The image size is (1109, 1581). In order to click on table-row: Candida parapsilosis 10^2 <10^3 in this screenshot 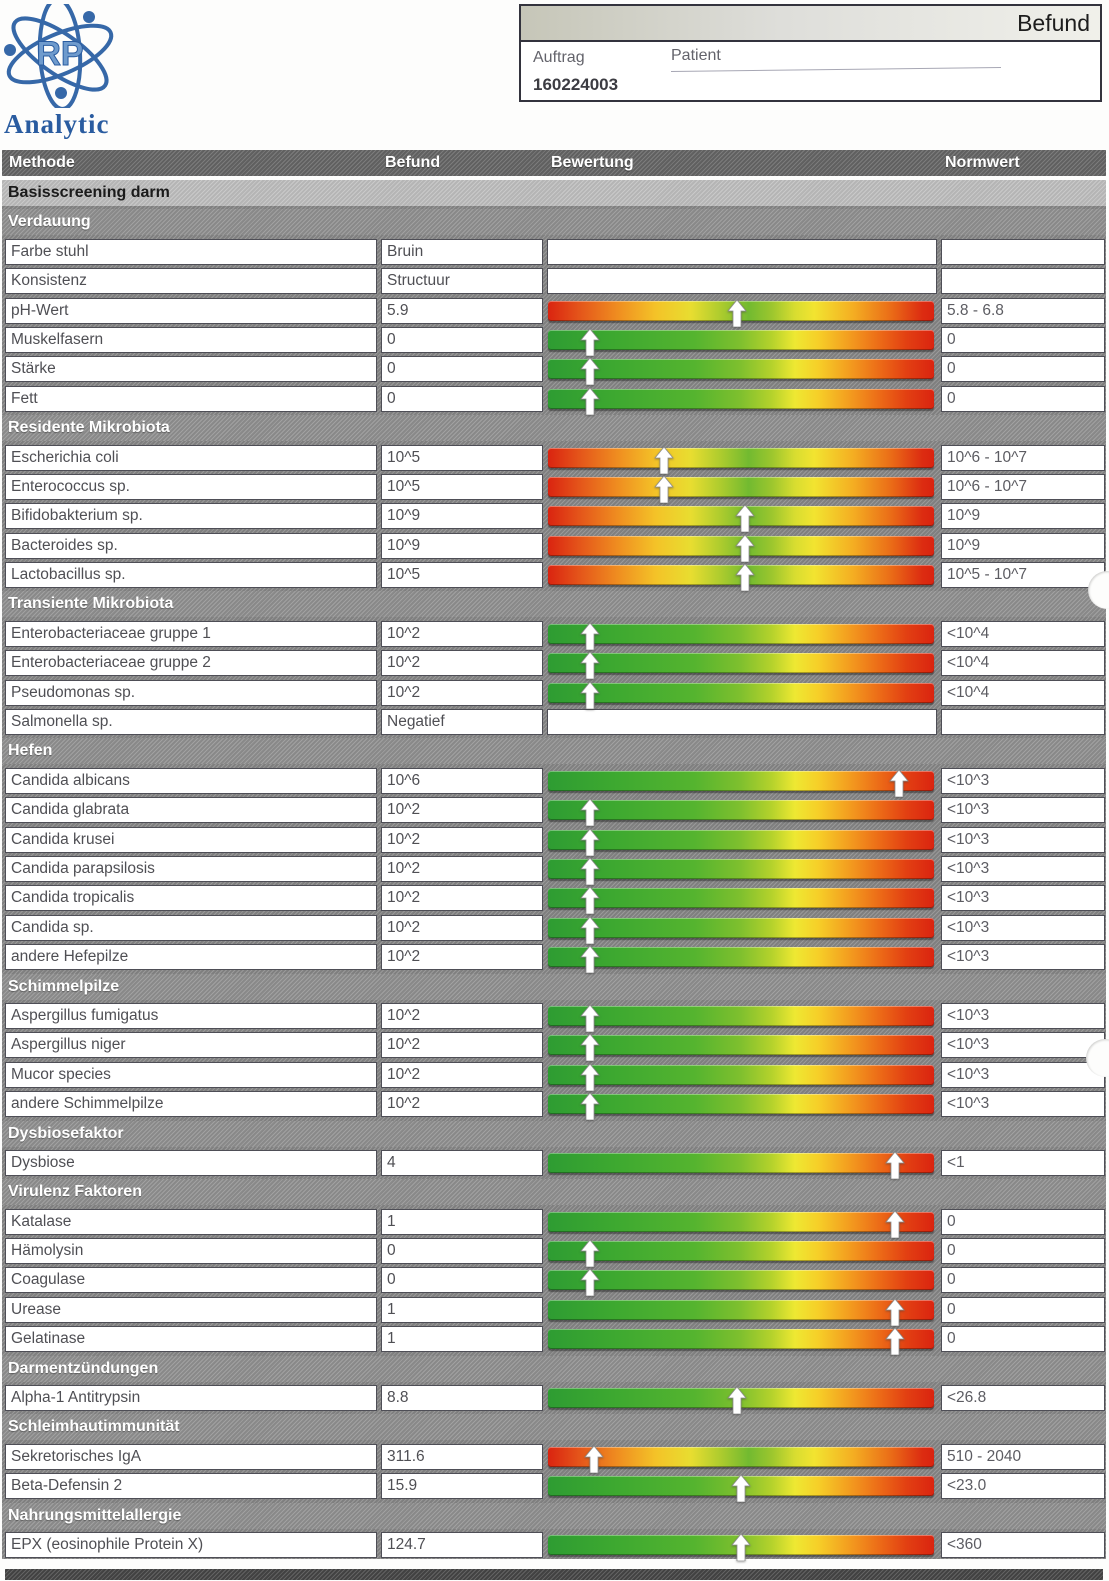, I will do `click(554, 870)`.